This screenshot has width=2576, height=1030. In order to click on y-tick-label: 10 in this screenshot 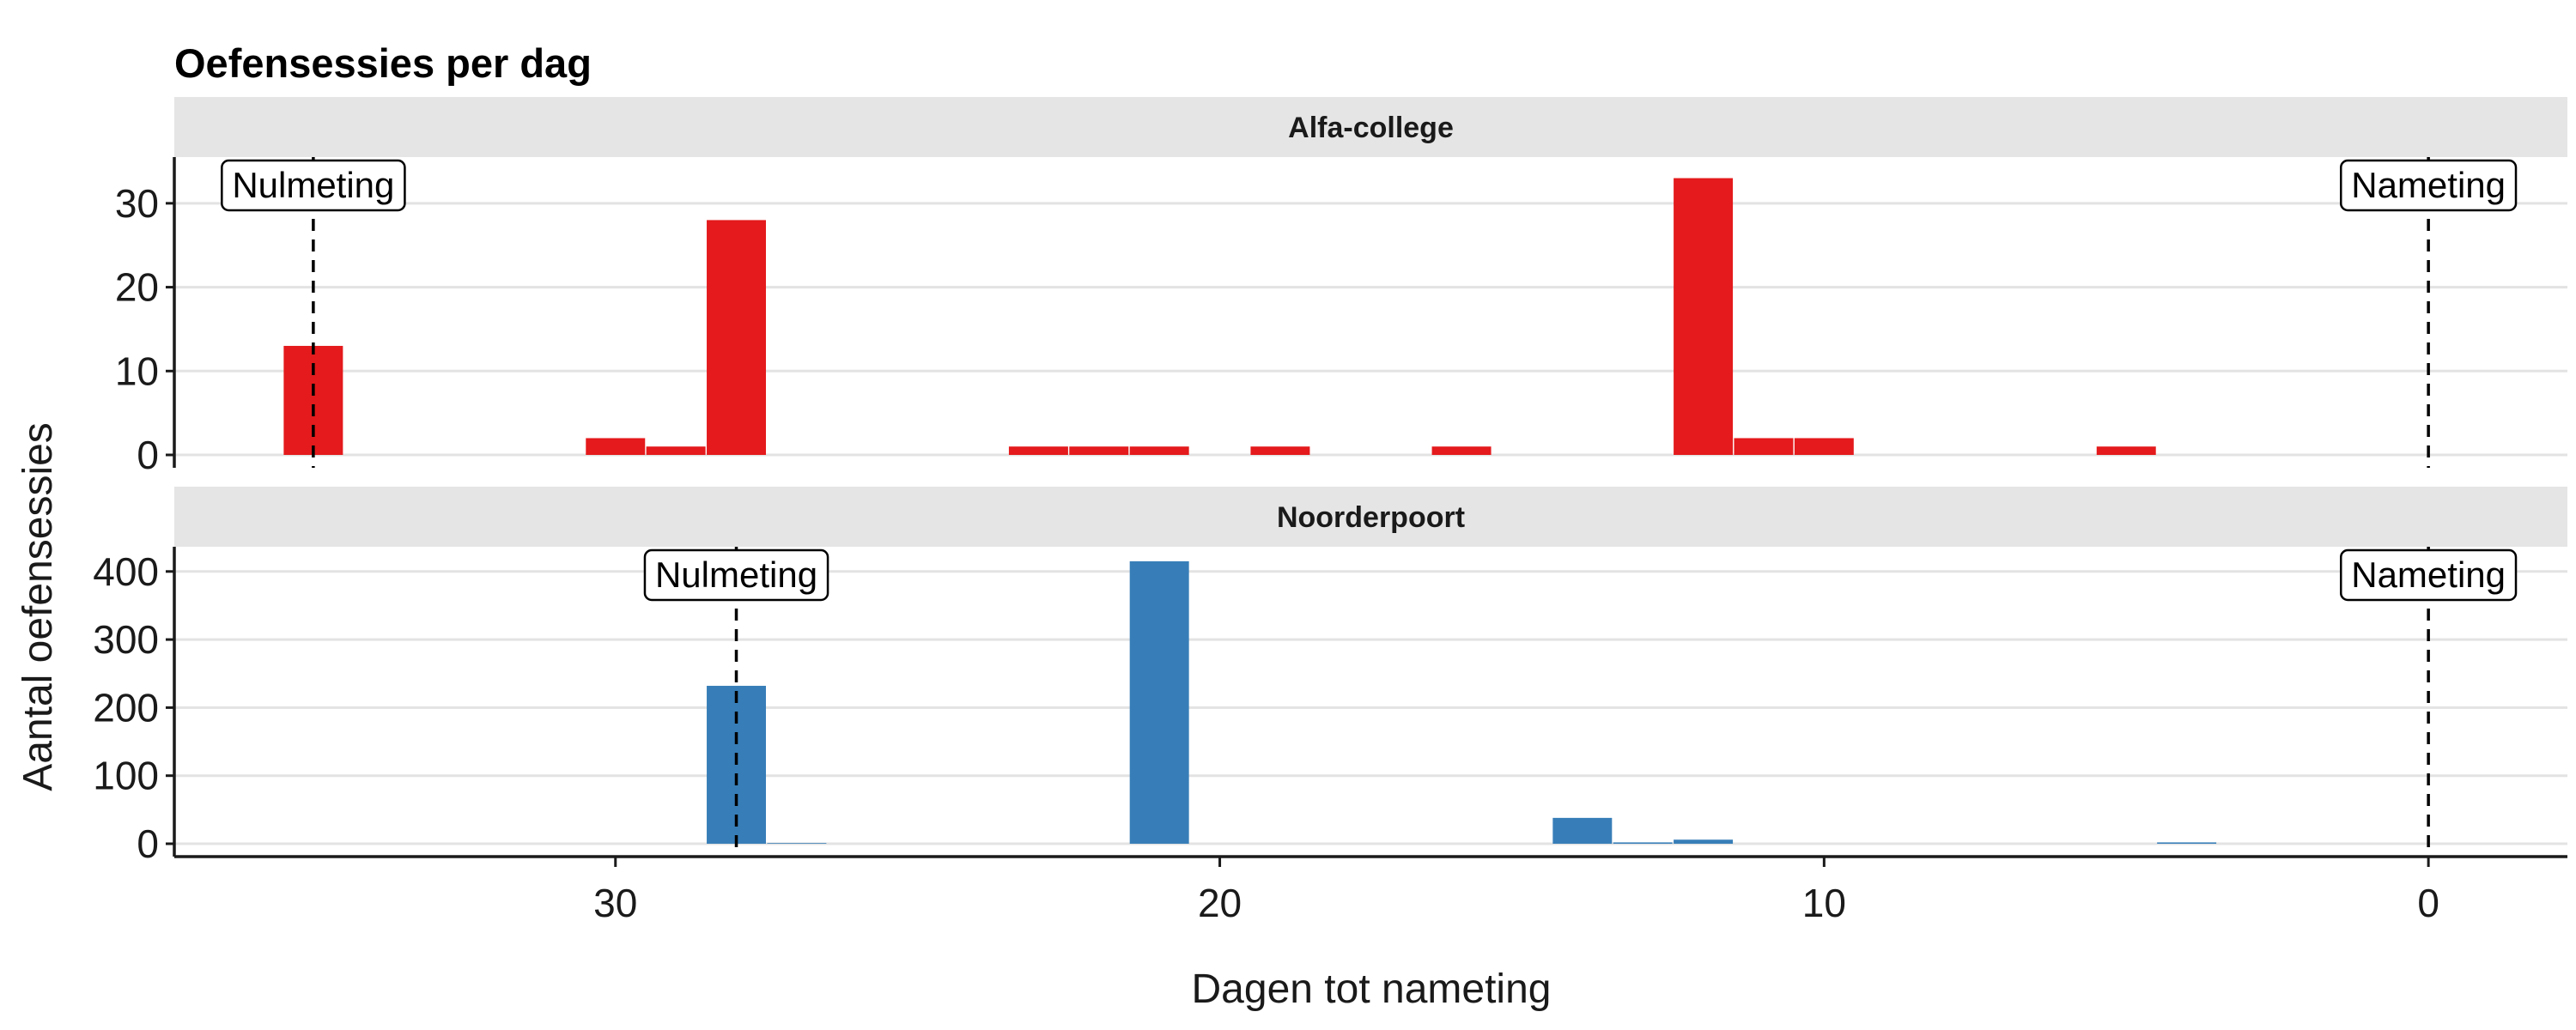, I will do `click(137, 370)`.